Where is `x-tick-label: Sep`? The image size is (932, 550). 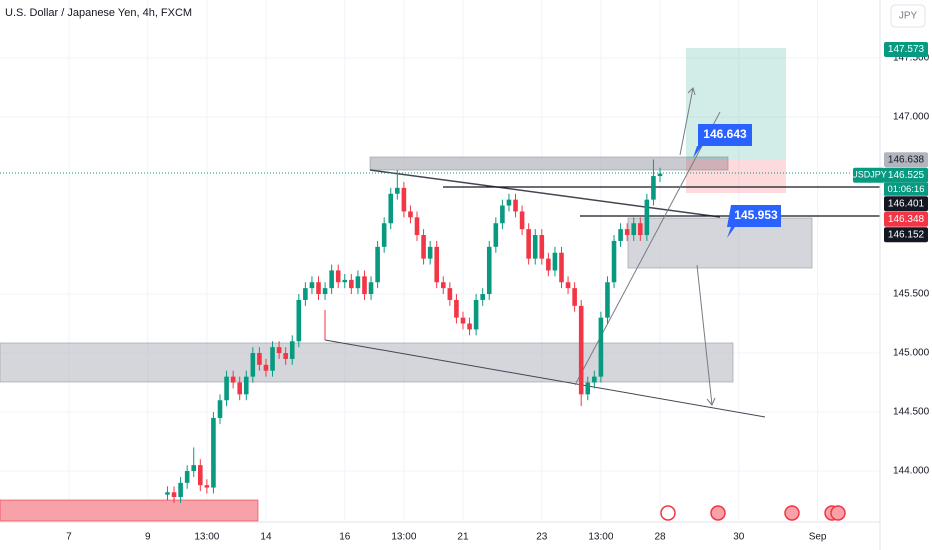 x-tick-label: Sep is located at coordinates (818, 537).